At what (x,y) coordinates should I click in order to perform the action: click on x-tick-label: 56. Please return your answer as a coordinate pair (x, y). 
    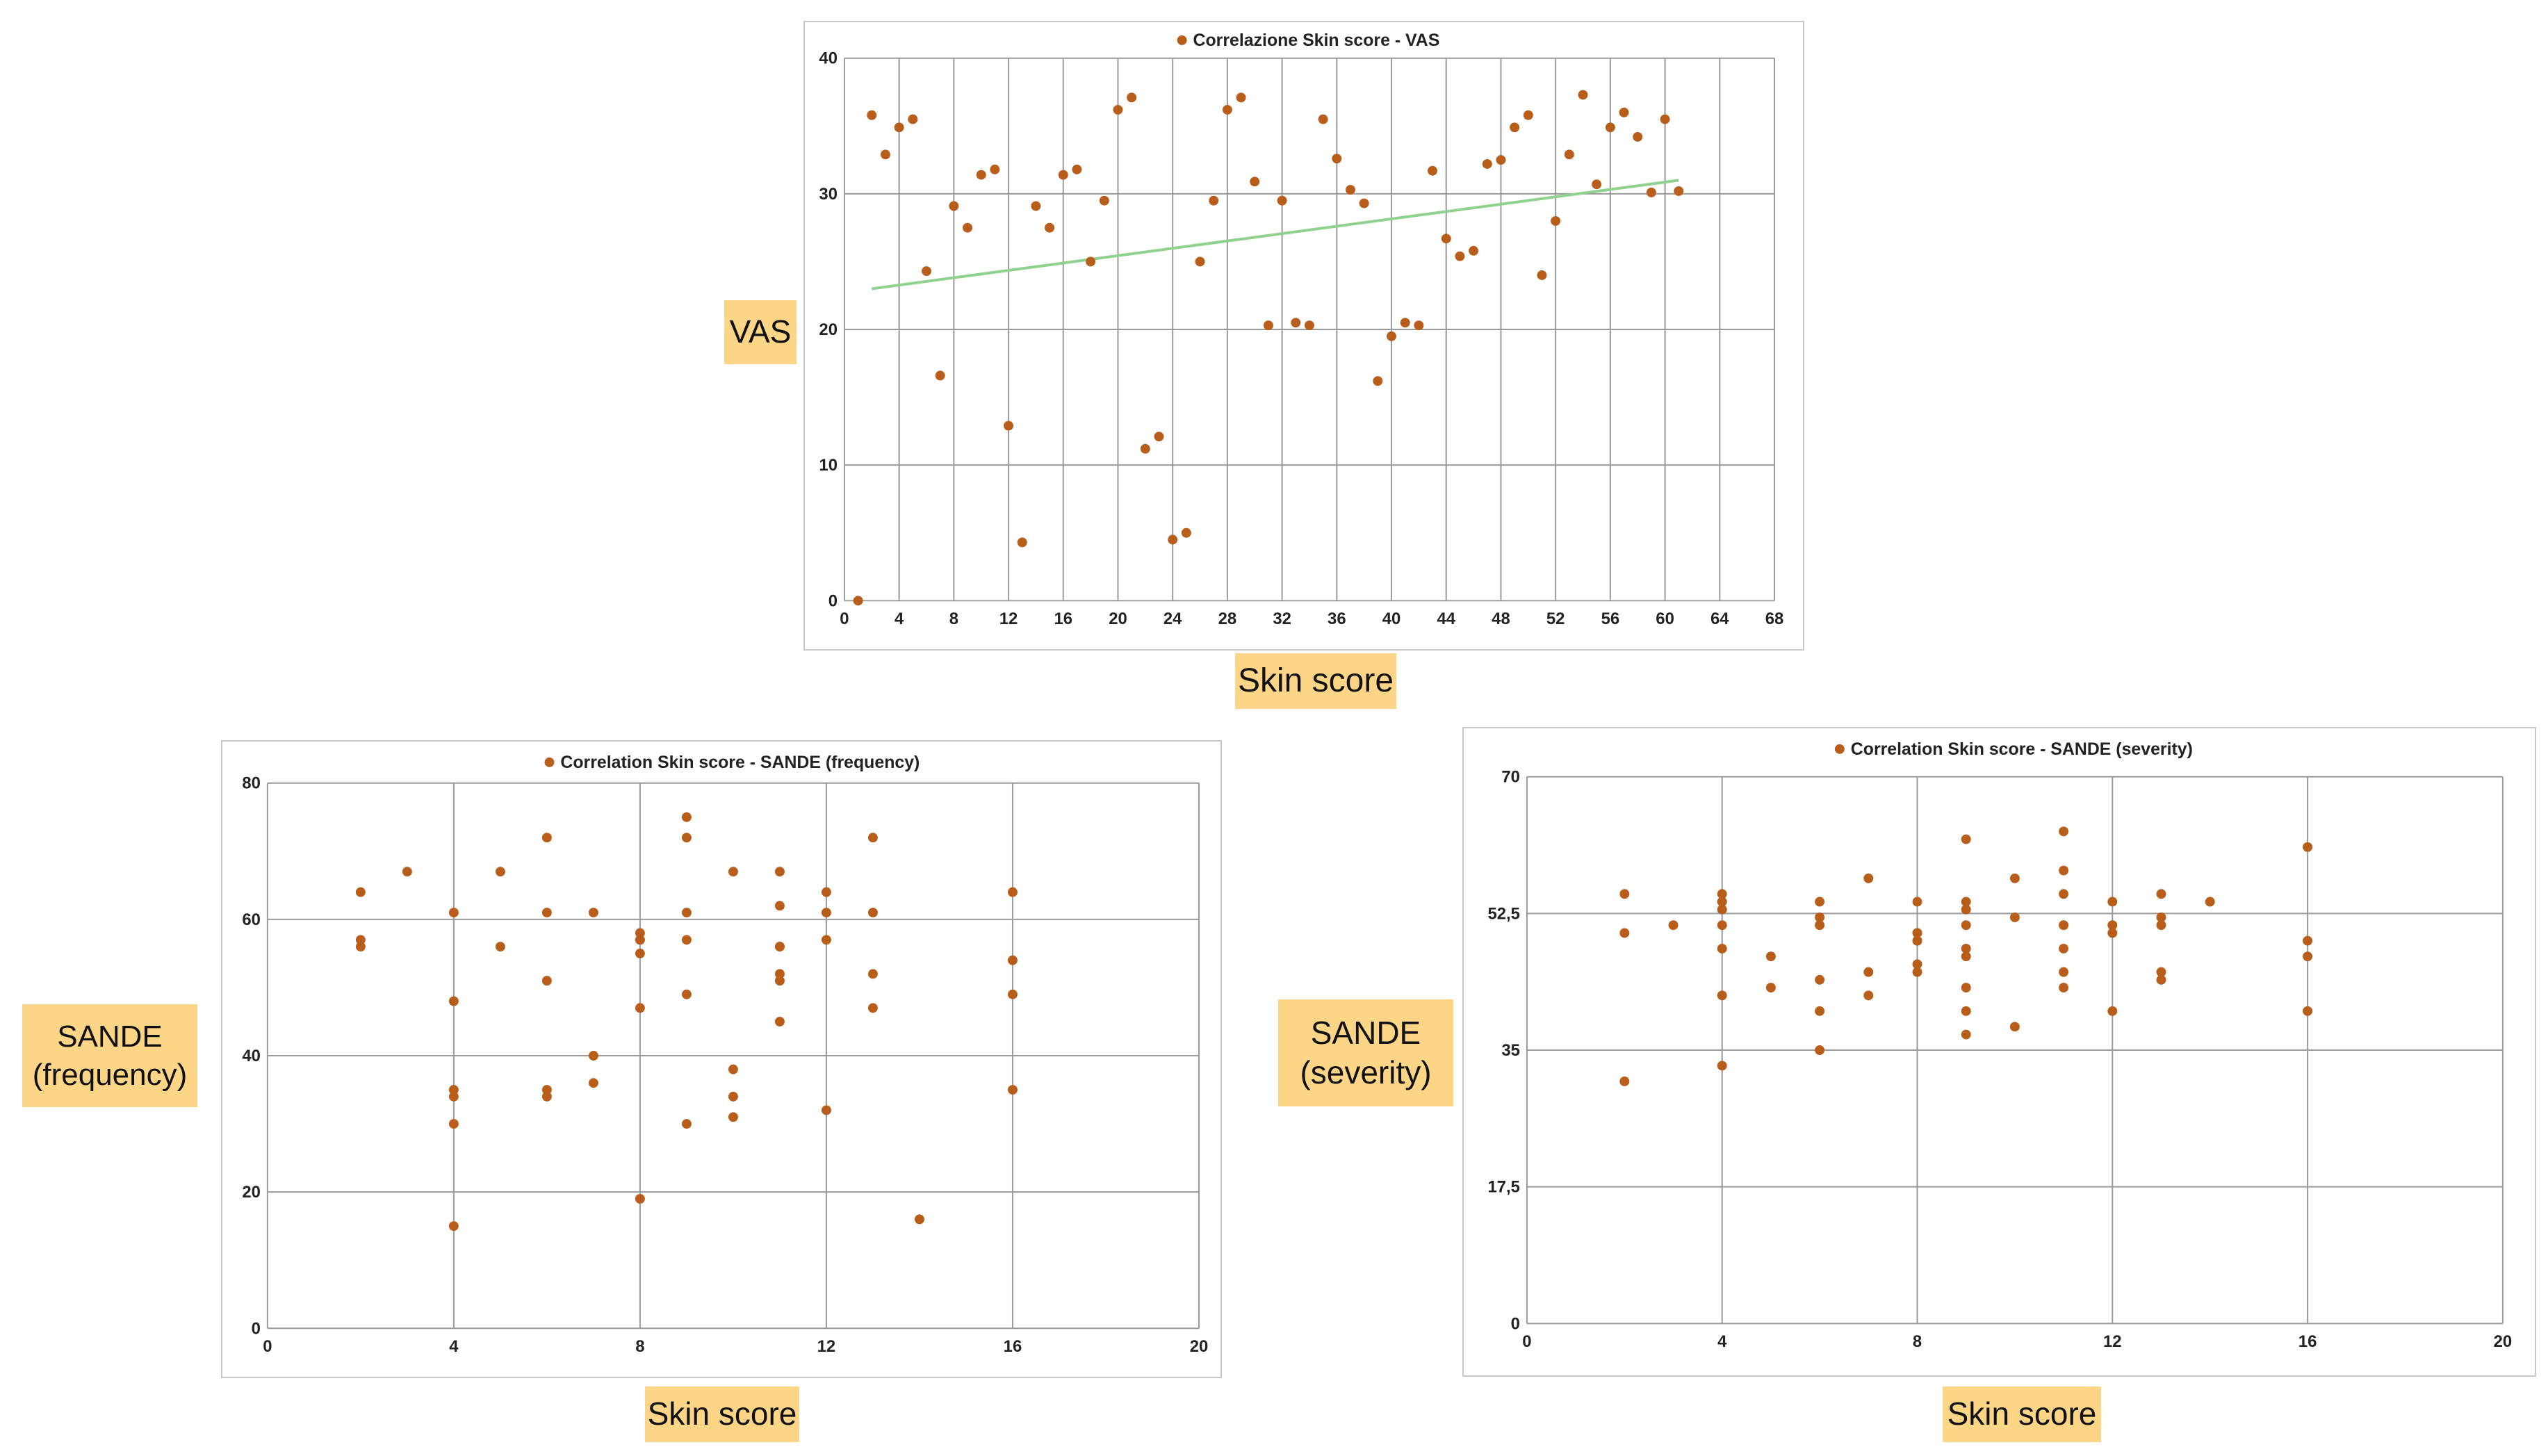
    Looking at the image, I should click on (1610, 619).